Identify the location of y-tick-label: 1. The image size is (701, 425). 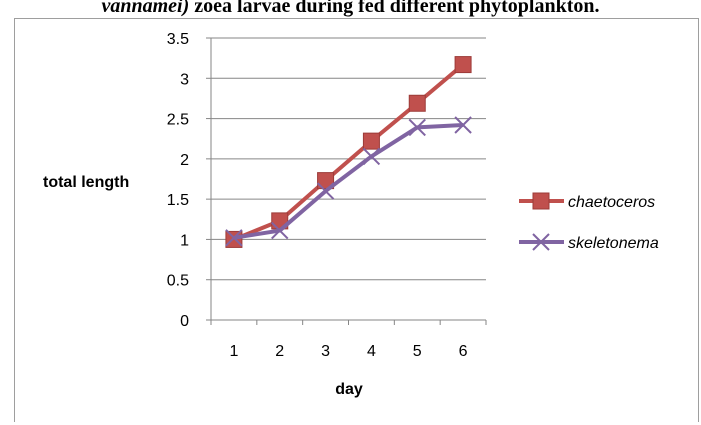
(184, 240).